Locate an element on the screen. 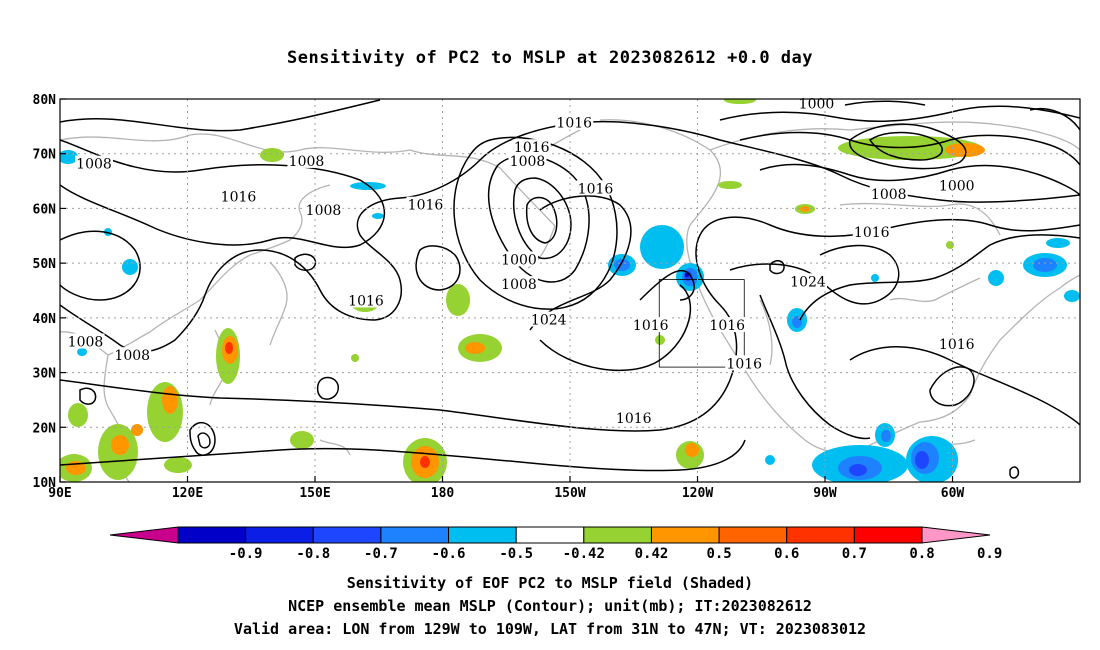  y-tick-label: 10N is located at coordinates (45, 483).